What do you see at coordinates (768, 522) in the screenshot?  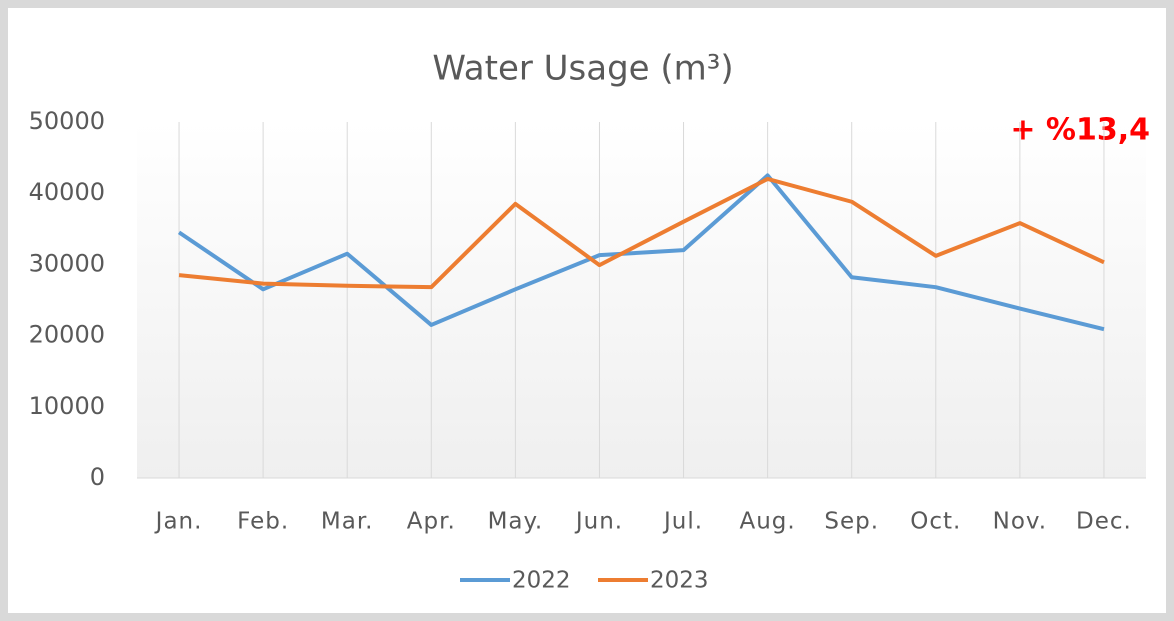 I see `x-tick-label: Aug.` at bounding box center [768, 522].